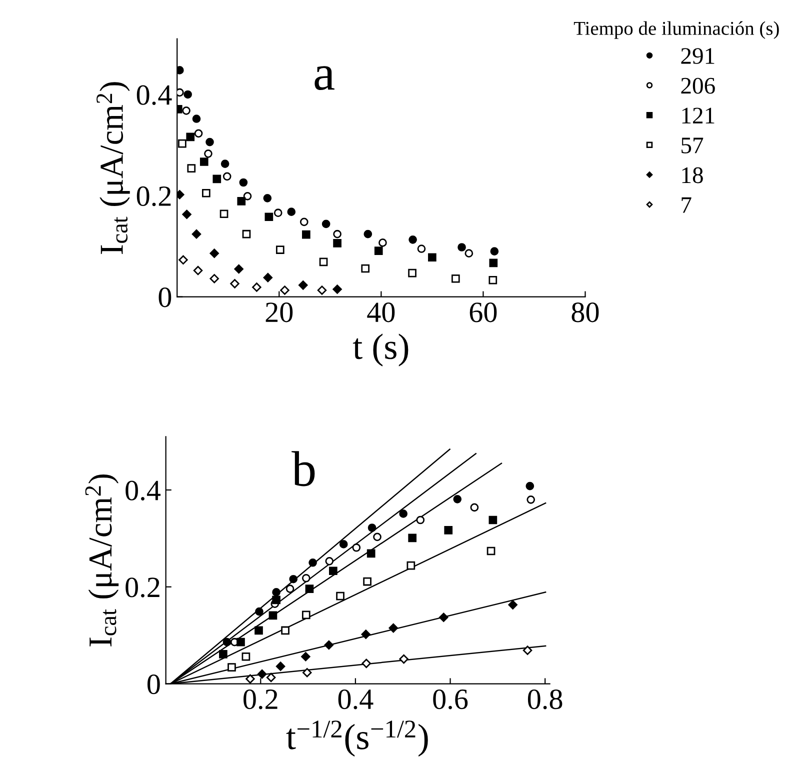 The image size is (805, 777). I want to click on legend-title: Tiempo de iluminación (s), so click(676, 30).